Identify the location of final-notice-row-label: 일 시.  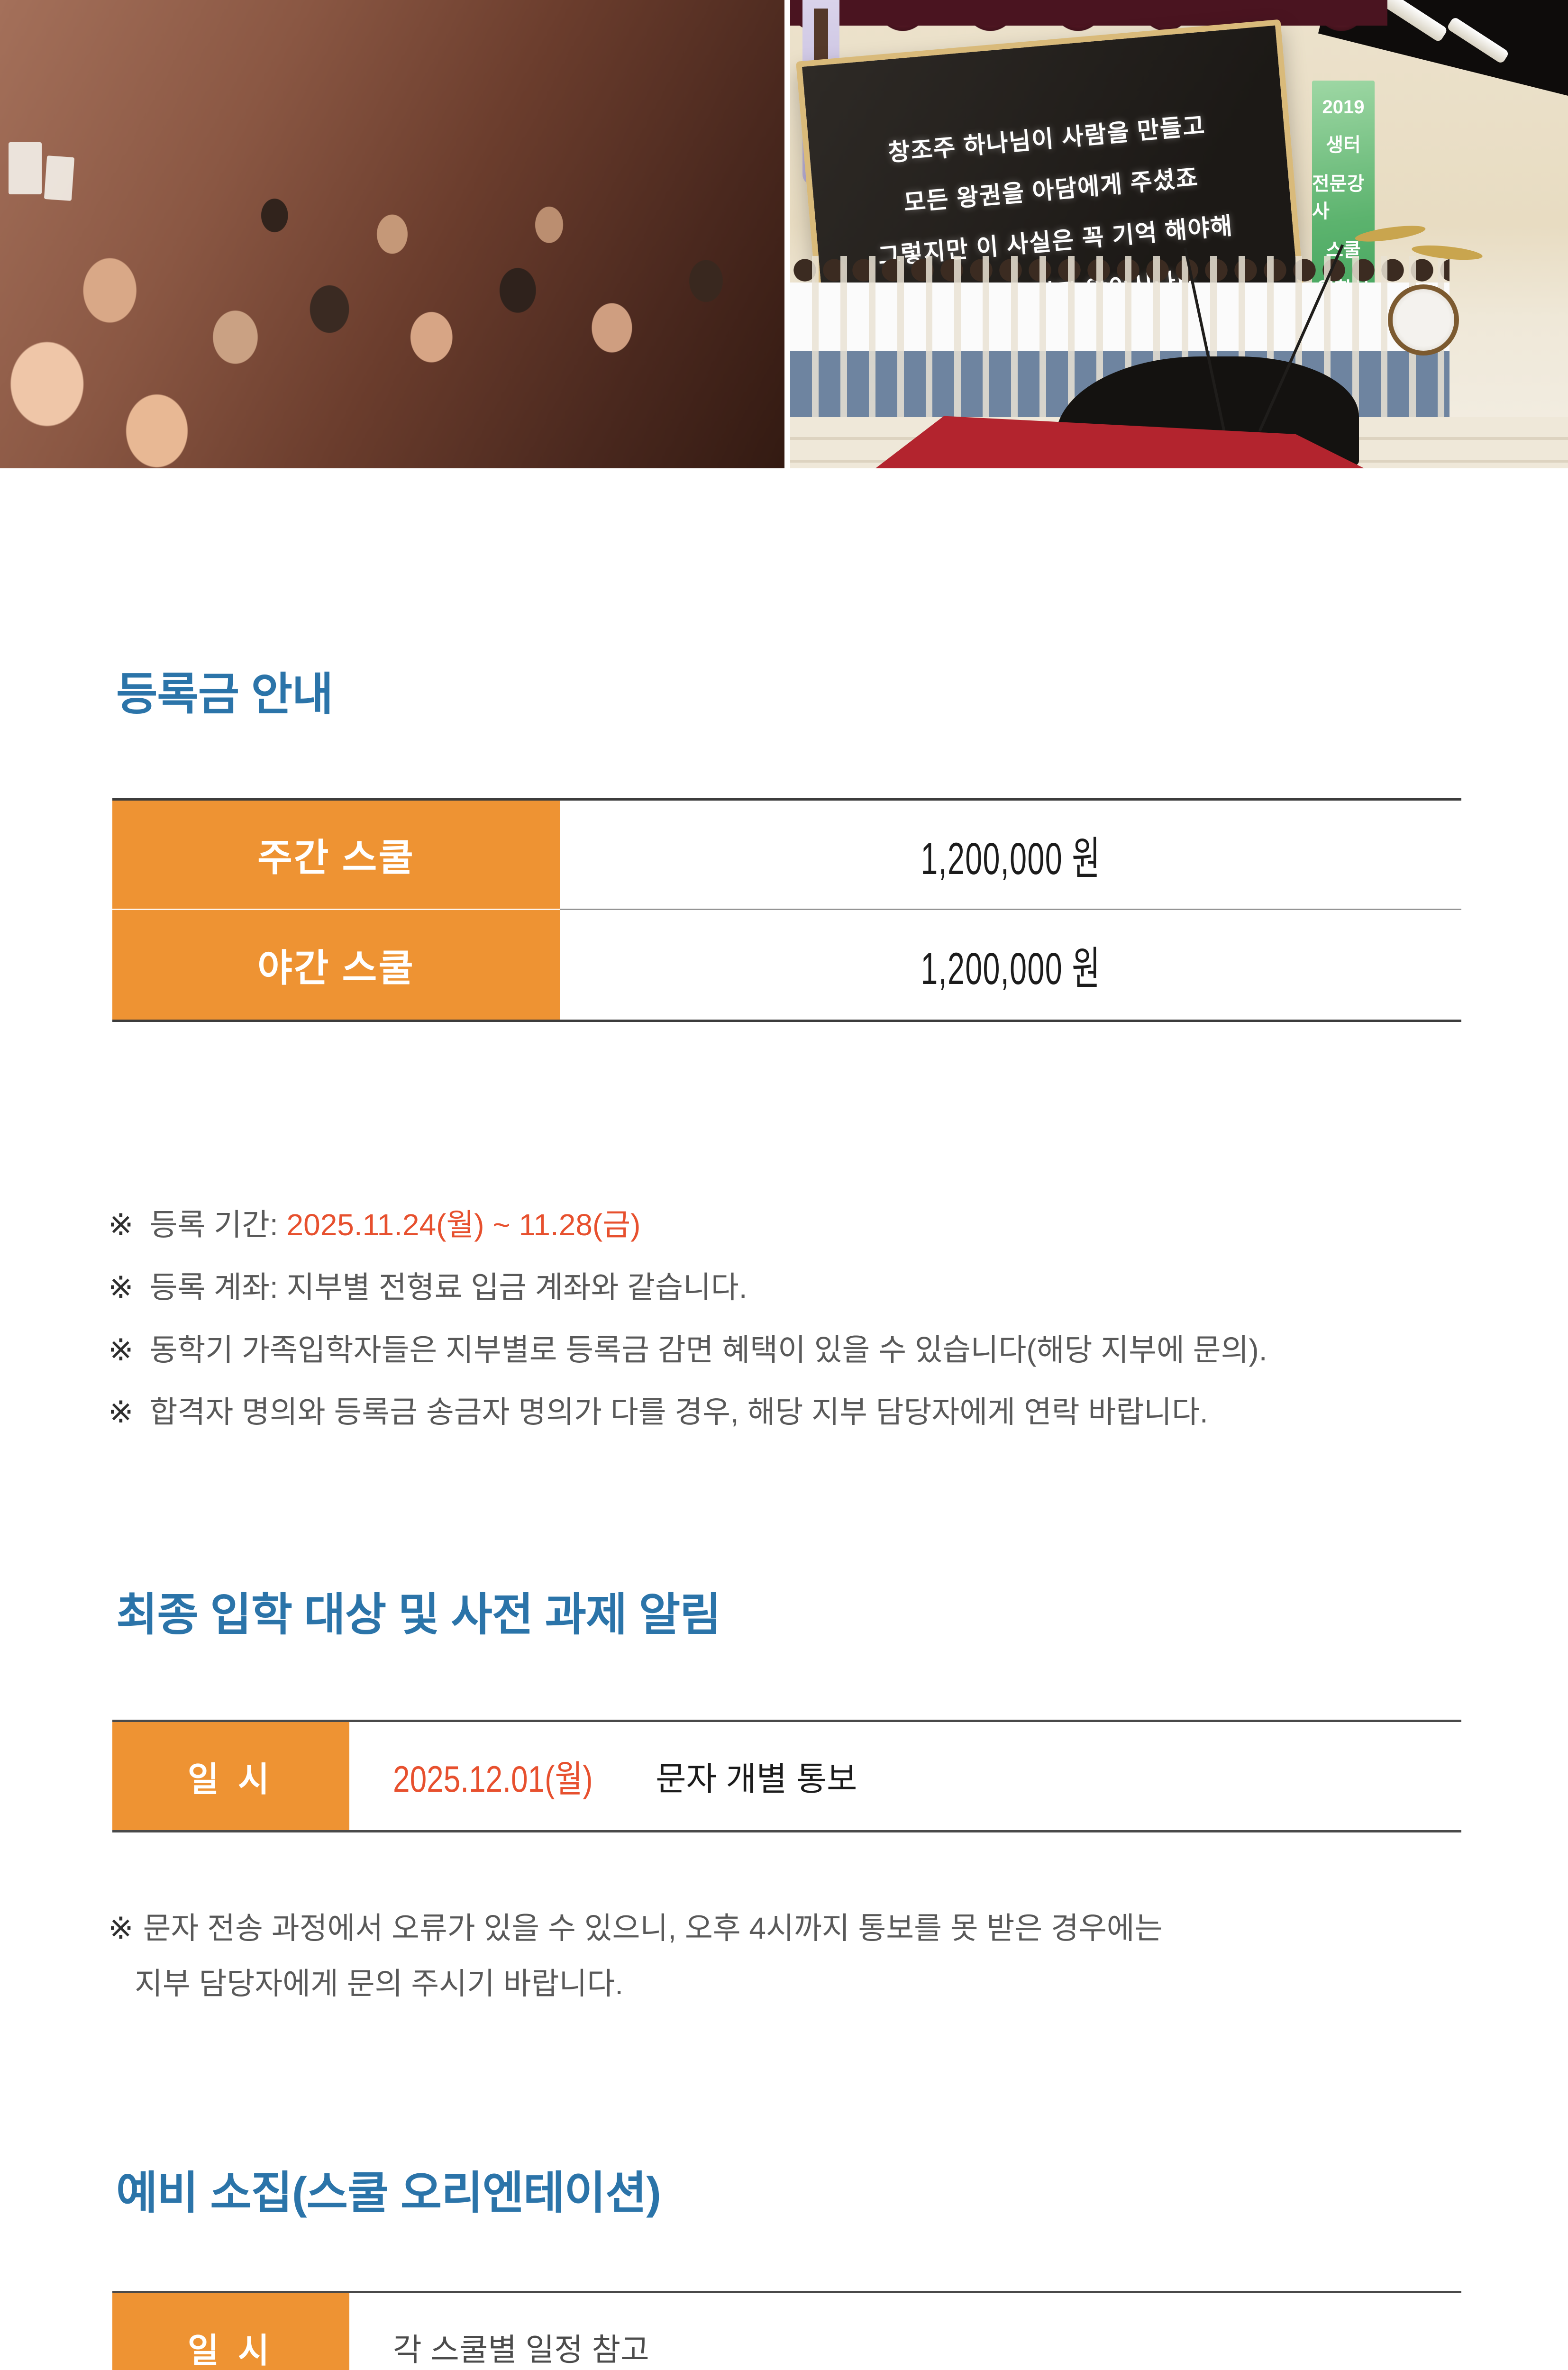
(230, 1776).